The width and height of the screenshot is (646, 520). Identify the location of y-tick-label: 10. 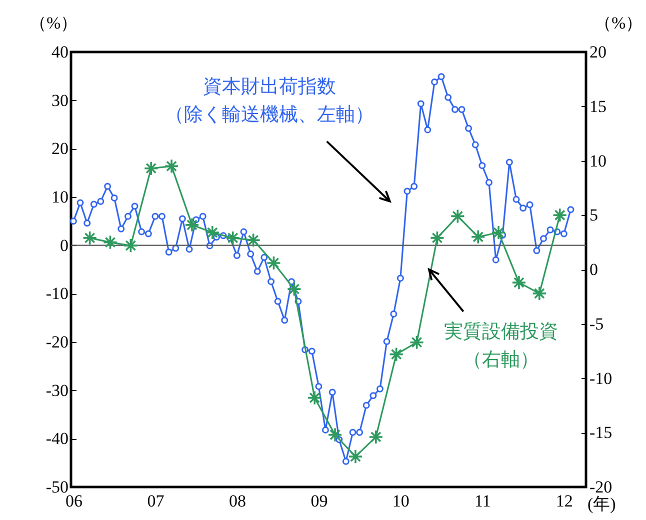
(60, 197).